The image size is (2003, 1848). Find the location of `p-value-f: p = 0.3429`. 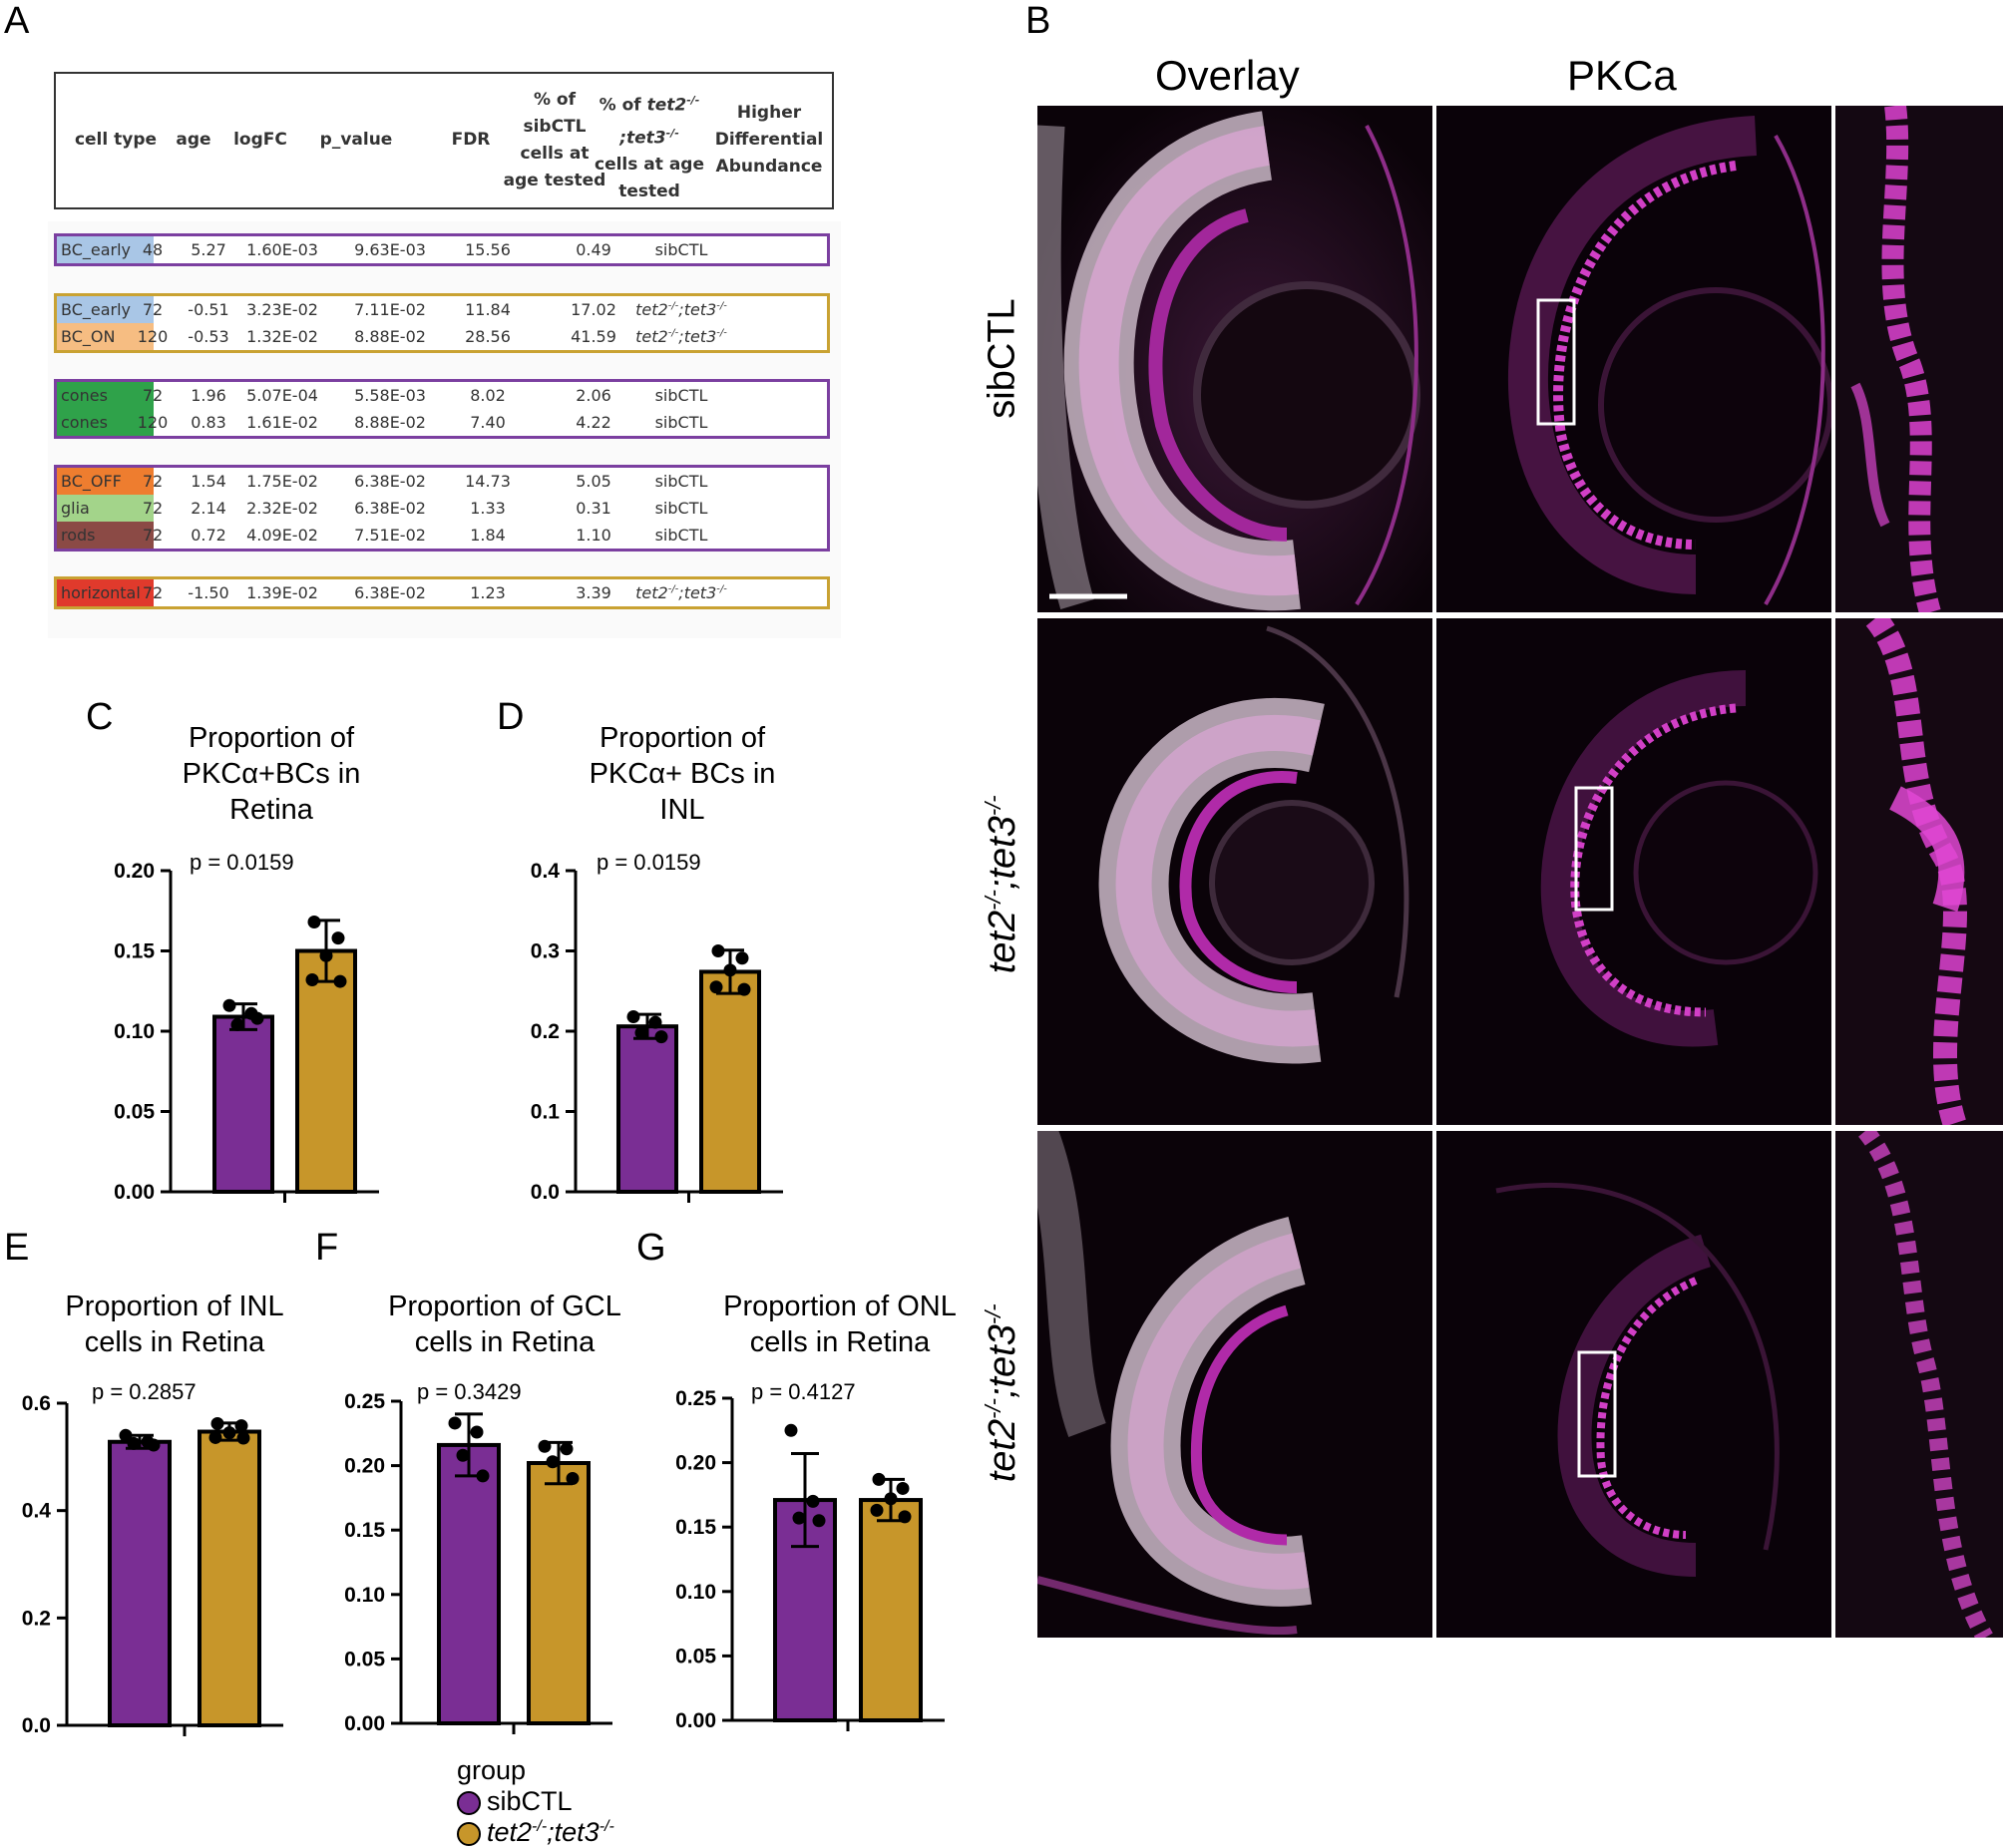

p-value-f: p = 0.3429 is located at coordinates (469, 1391).